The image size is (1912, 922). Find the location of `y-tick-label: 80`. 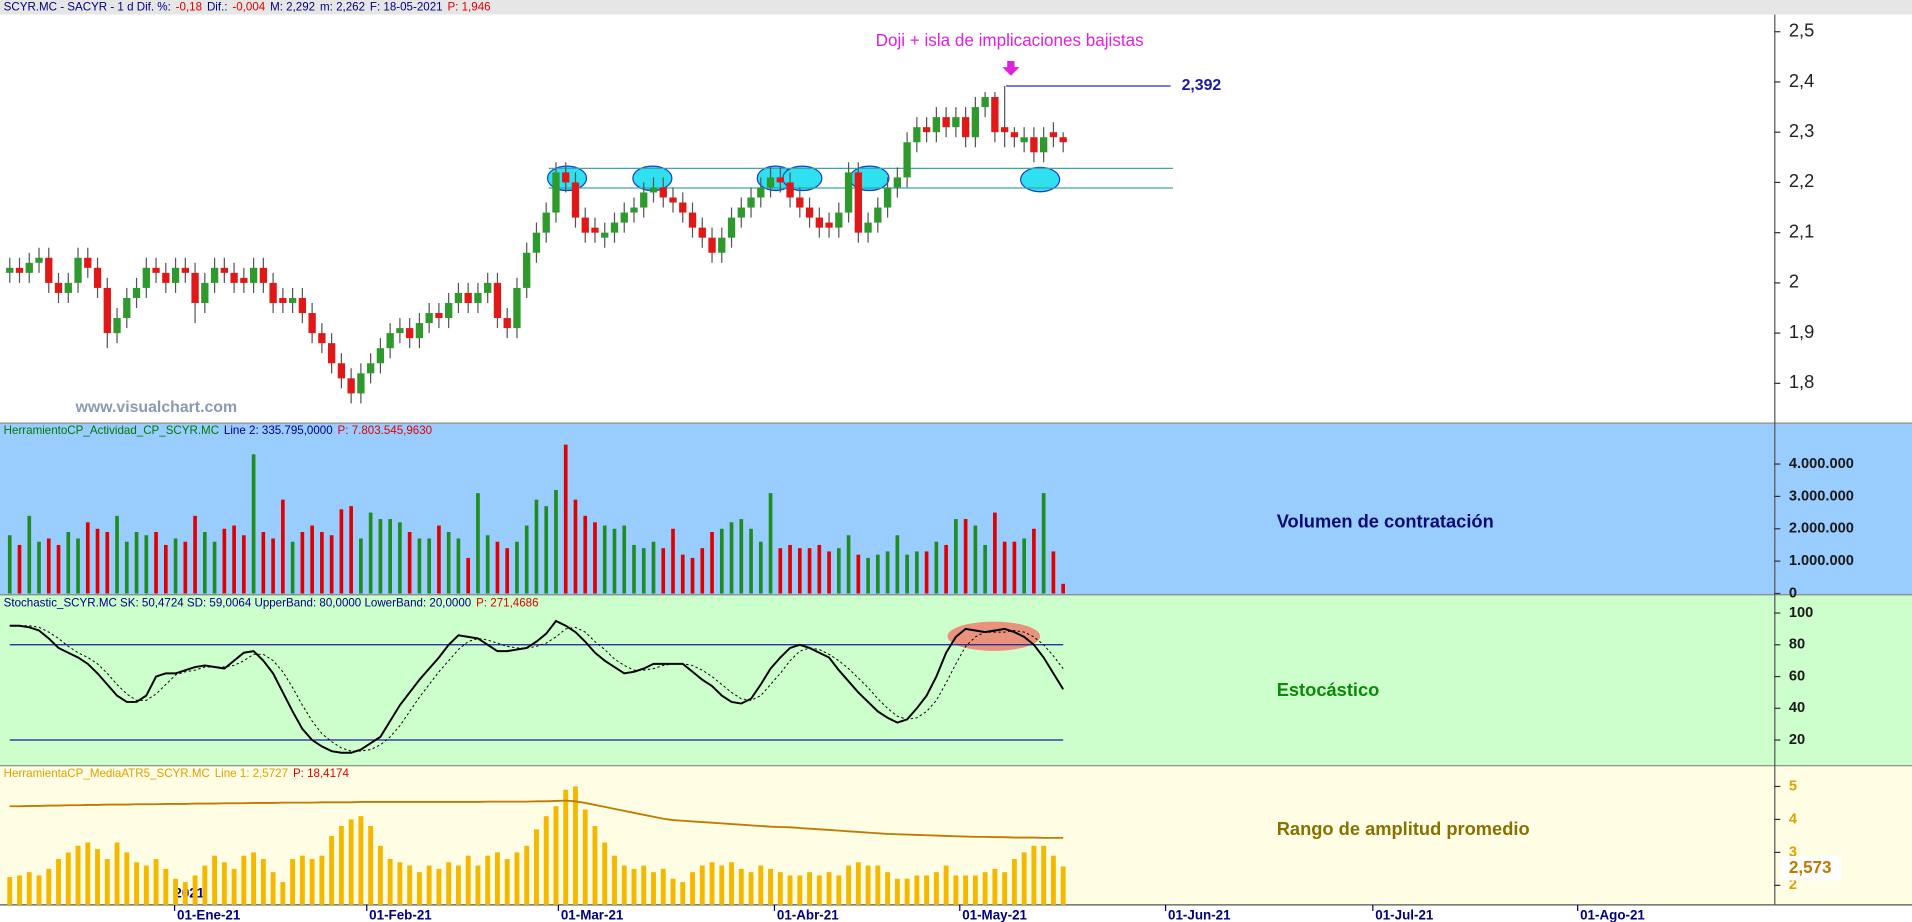

y-tick-label: 80 is located at coordinates (1797, 645).